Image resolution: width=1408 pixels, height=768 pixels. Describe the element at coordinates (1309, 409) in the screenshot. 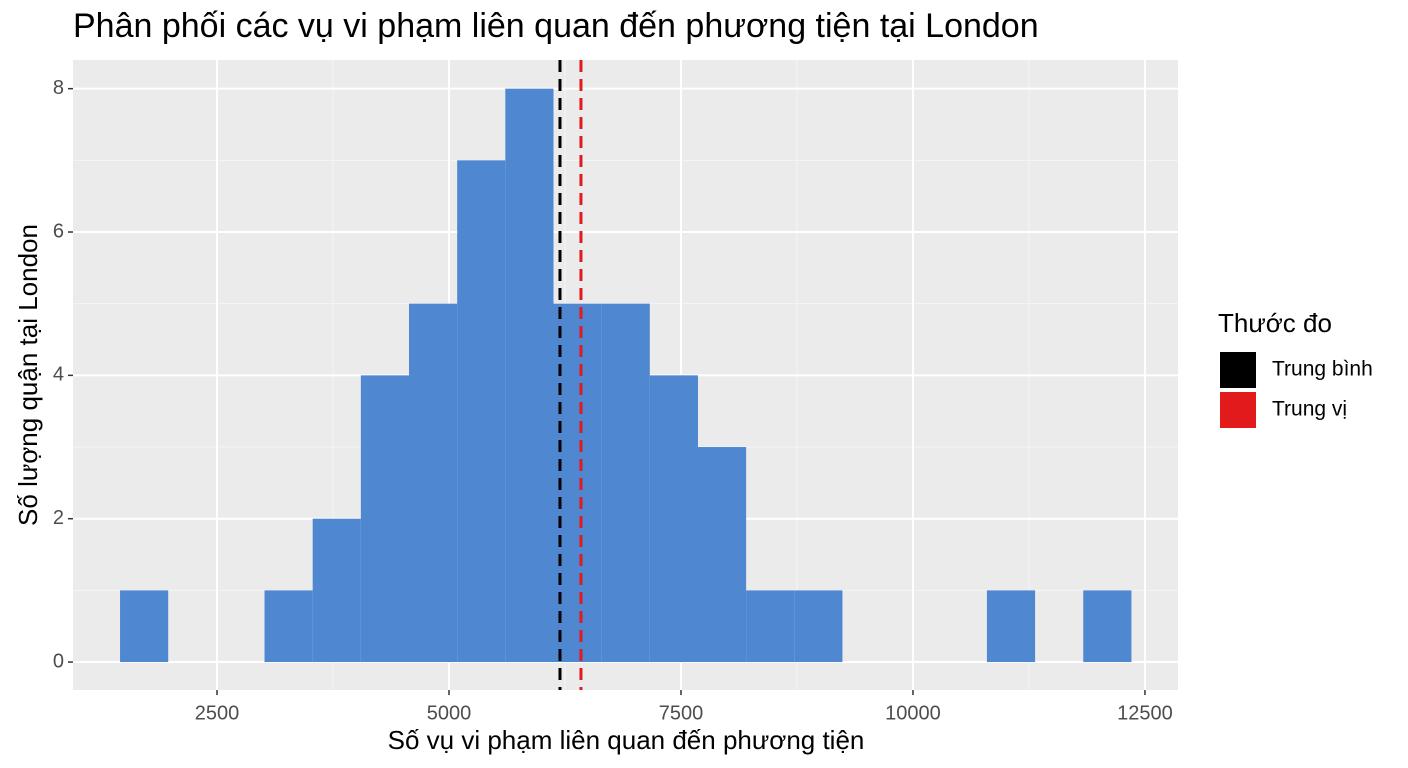

I see `legend-label: Trung vị` at that location.